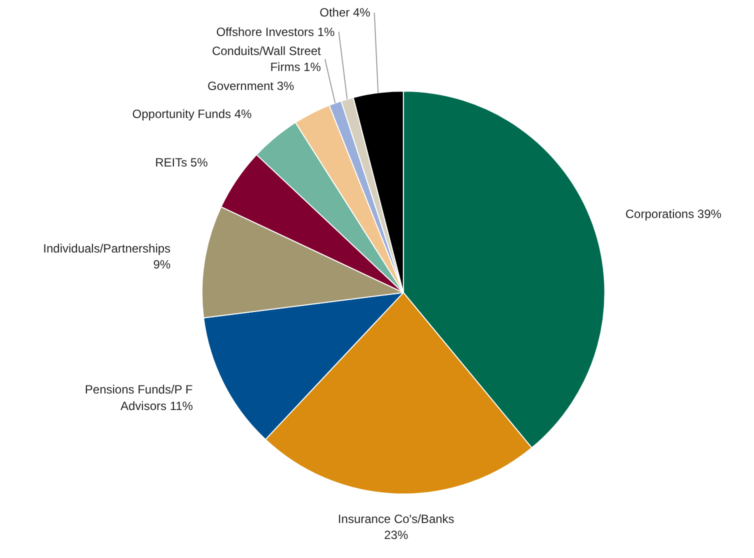 The height and width of the screenshot is (558, 754). I want to click on slice-label: Conduits/Wall Street Firms 1%, so click(267, 59).